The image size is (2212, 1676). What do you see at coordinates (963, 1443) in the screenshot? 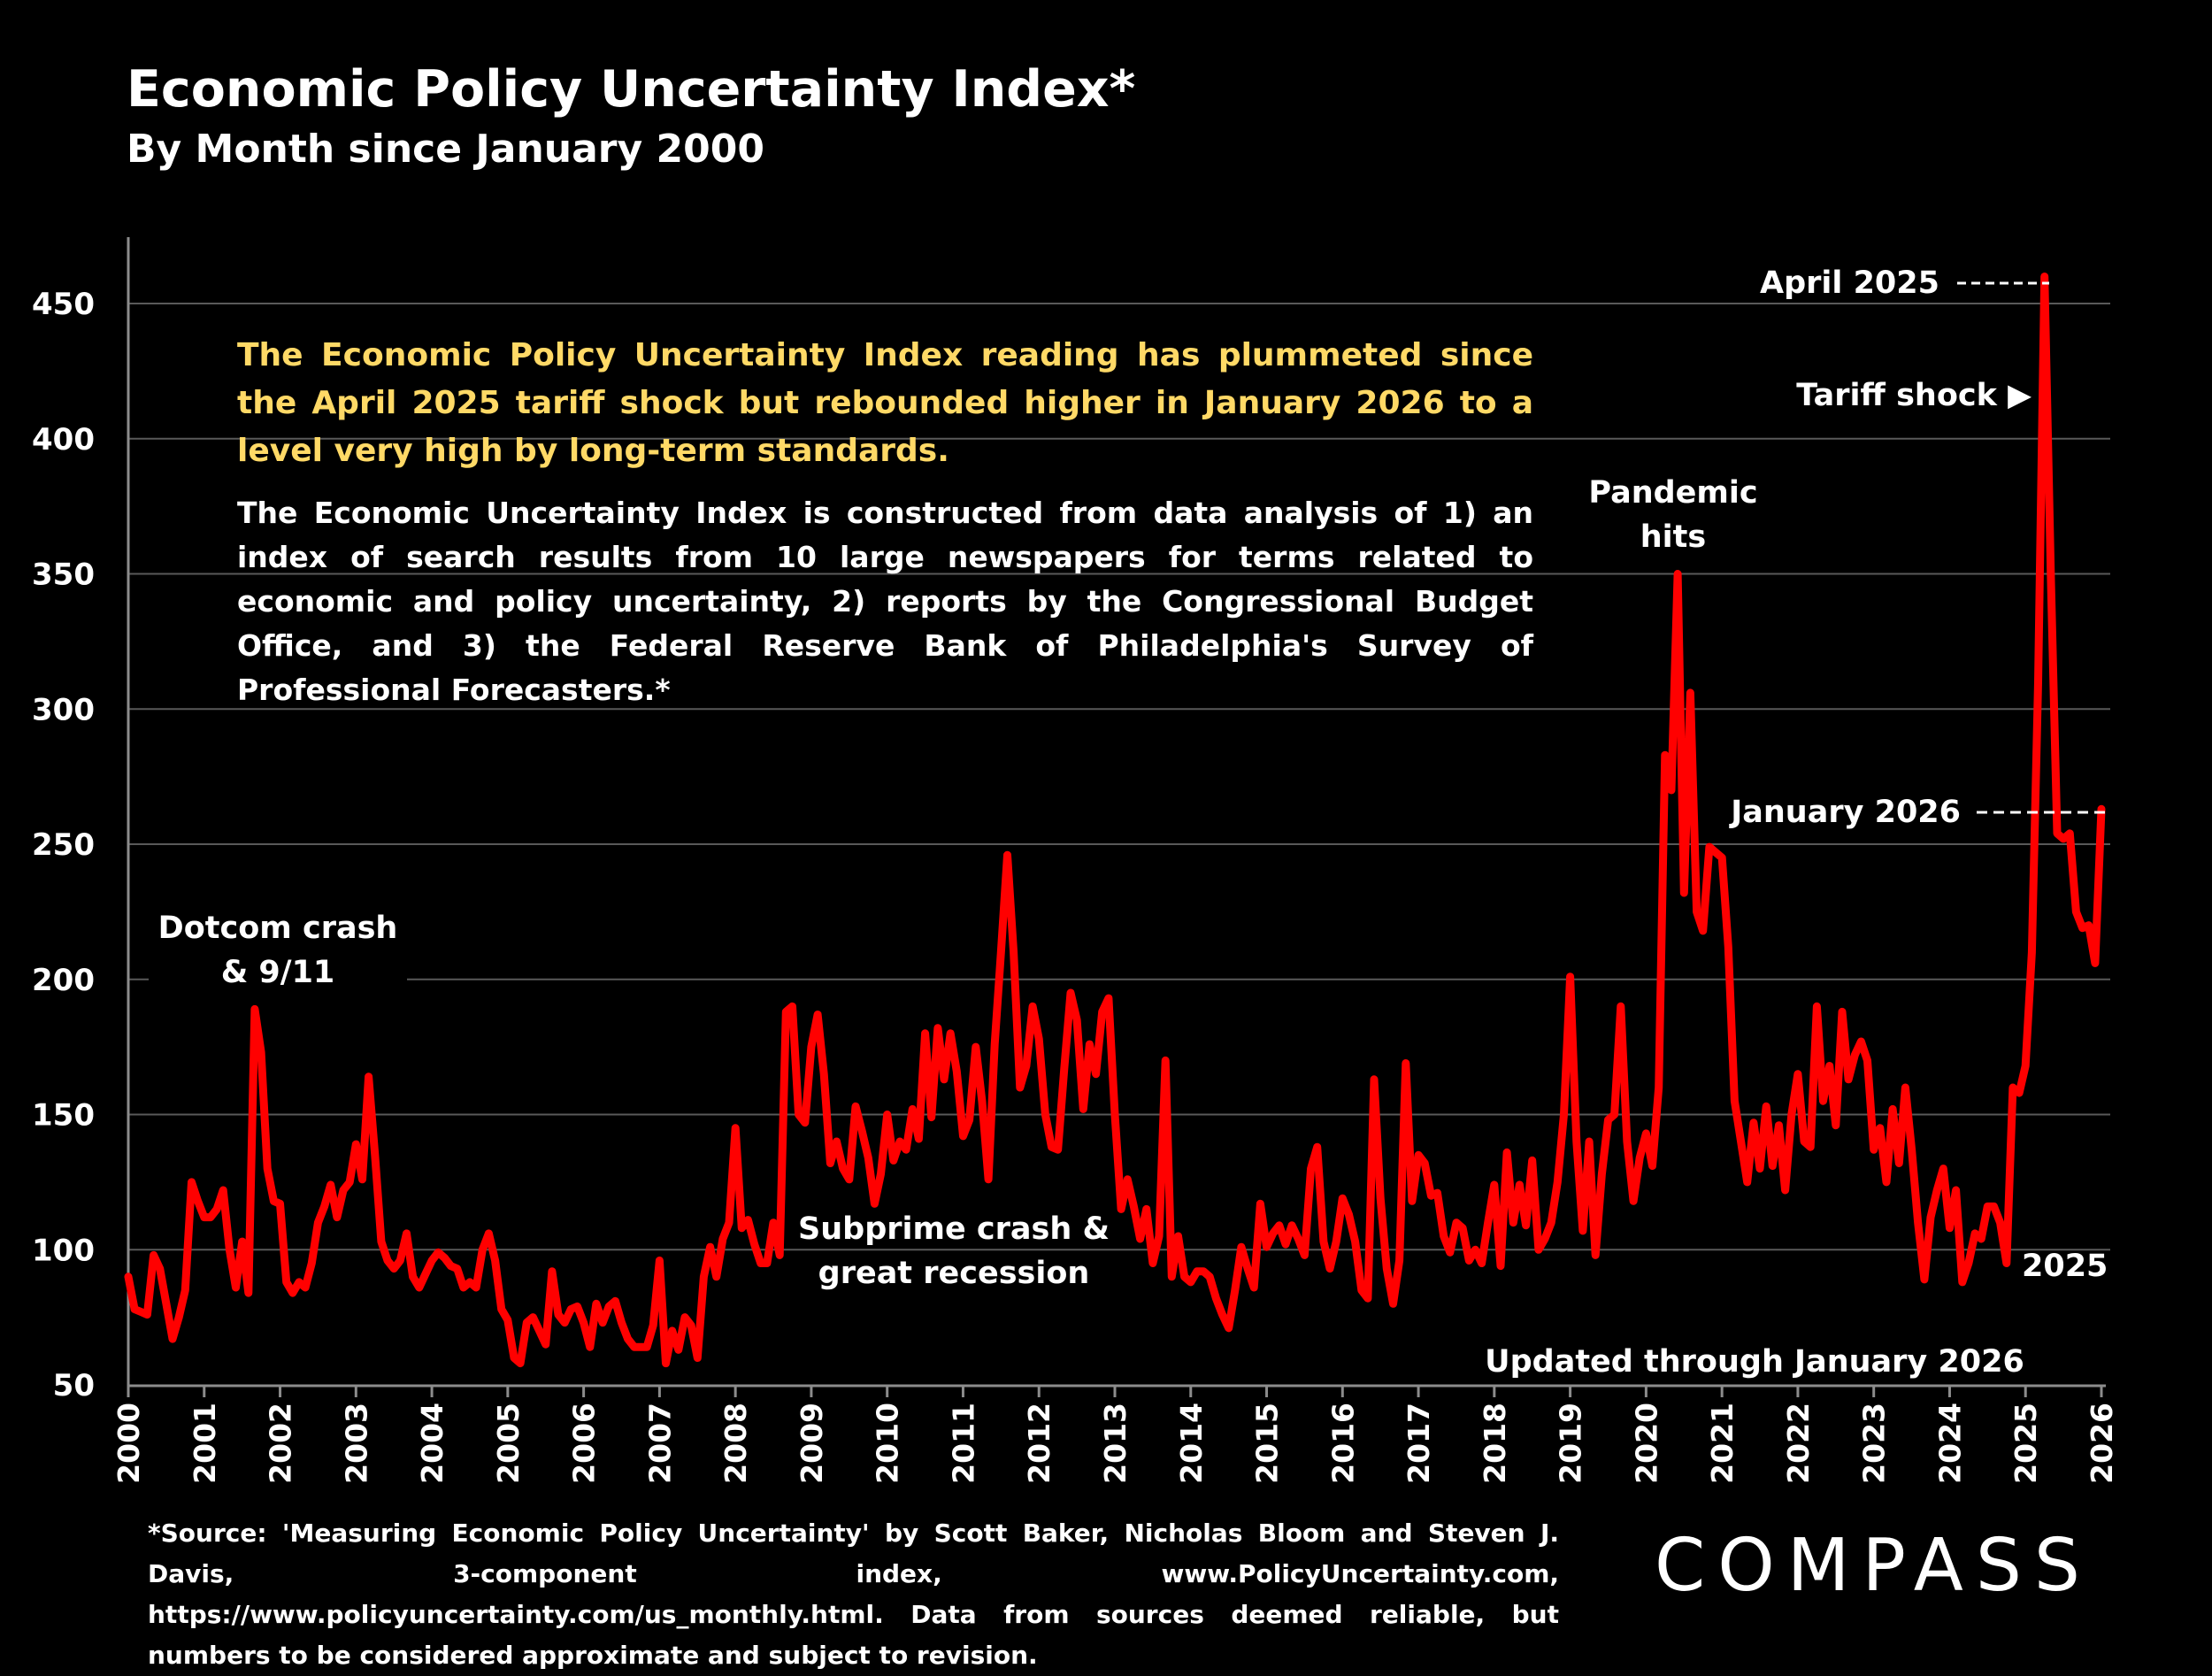
I see `x-tick-label: 2011` at bounding box center [963, 1443].